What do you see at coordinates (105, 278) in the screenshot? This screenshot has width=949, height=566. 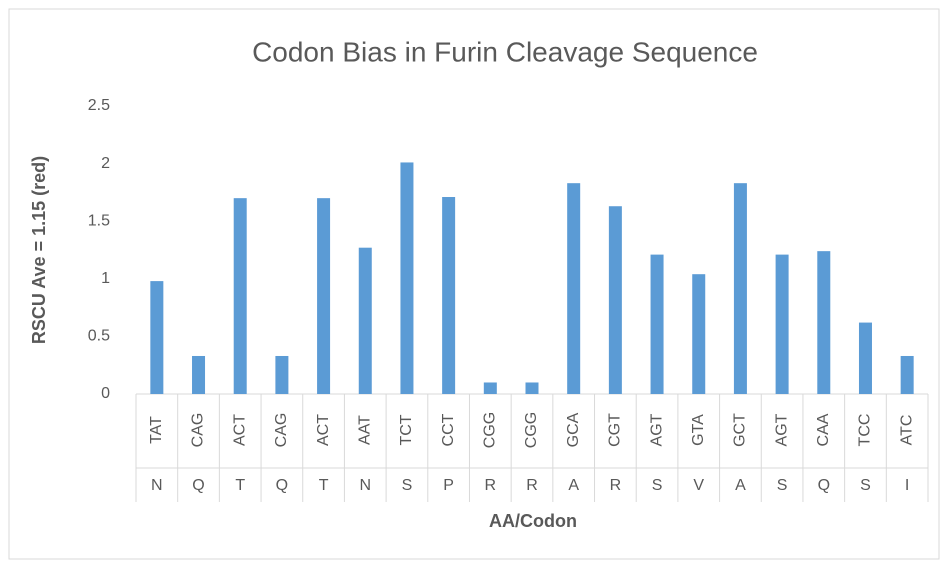 I see `y-tick-label: 1` at bounding box center [105, 278].